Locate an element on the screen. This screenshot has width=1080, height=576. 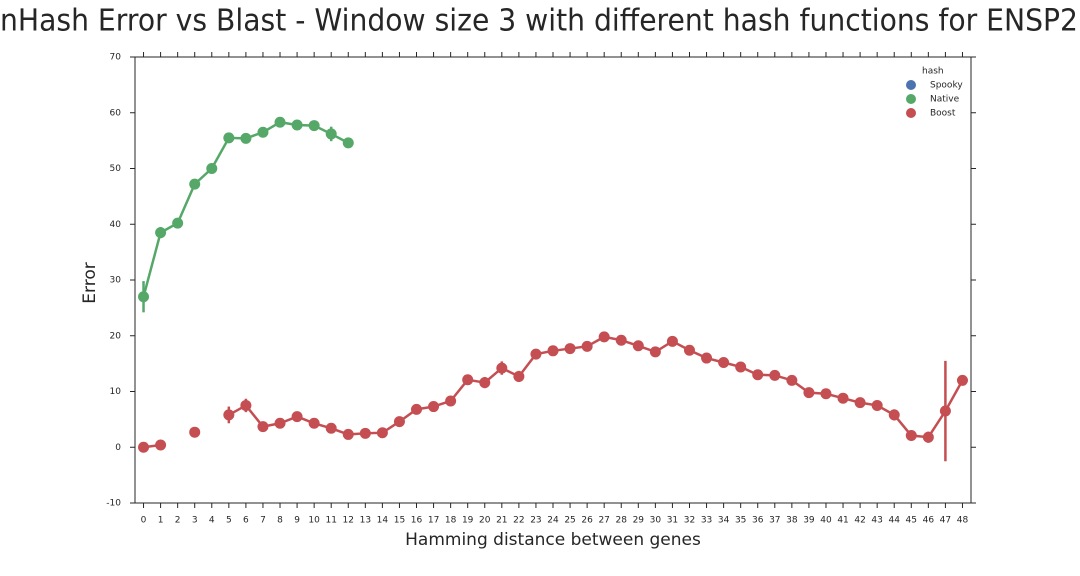
x-tick-label: 1 is located at coordinates (161, 521).